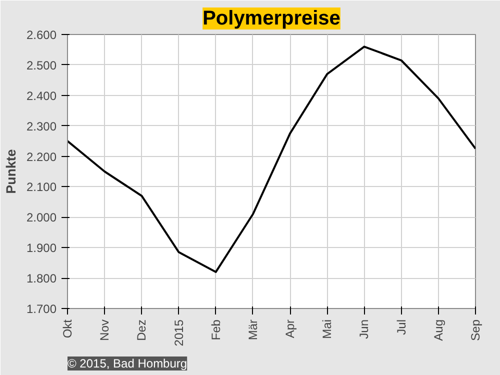 This screenshot has width=500, height=375. What do you see at coordinates (41, 309) in the screenshot?
I see `y-tick-label: 1.700` at bounding box center [41, 309].